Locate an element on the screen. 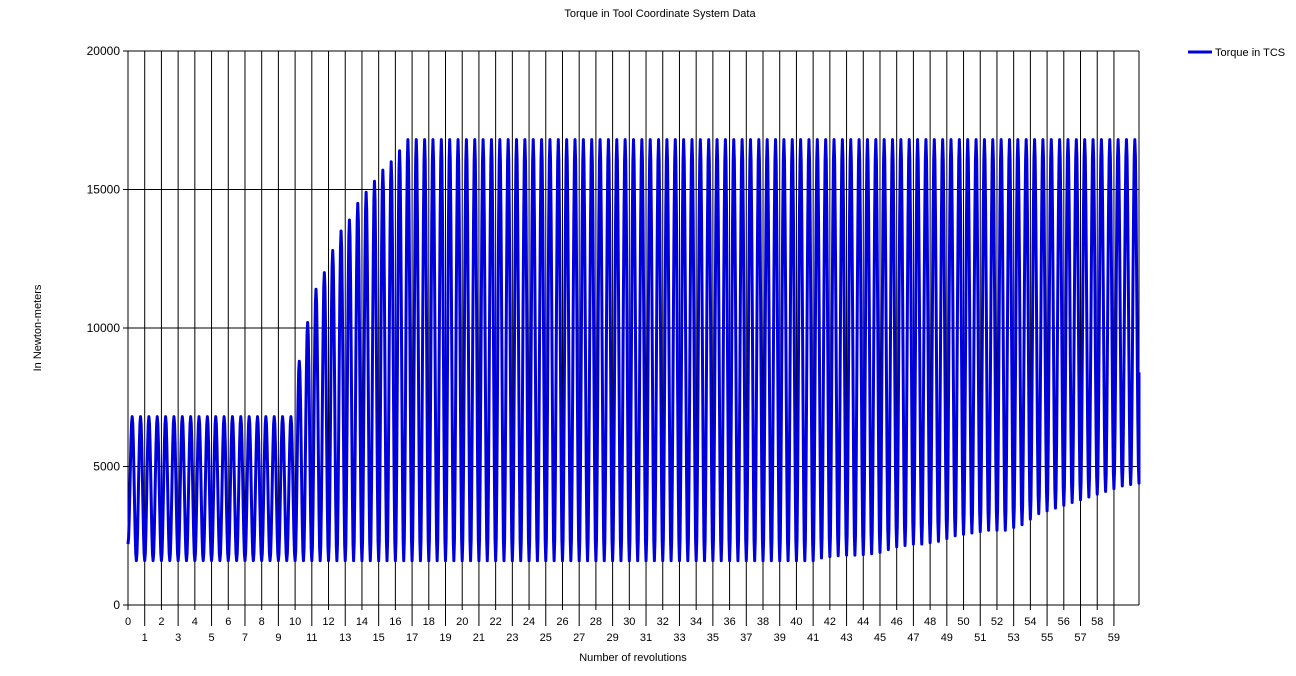 The width and height of the screenshot is (1296, 676). x-tick-label: 17 is located at coordinates (412, 638).